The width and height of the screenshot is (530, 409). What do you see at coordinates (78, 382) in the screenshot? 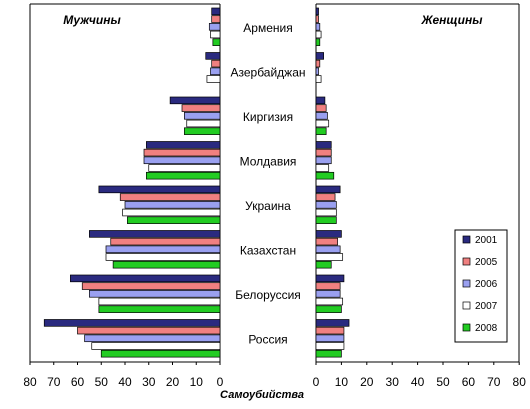
I see `left-tick-label-6: 60` at bounding box center [78, 382].